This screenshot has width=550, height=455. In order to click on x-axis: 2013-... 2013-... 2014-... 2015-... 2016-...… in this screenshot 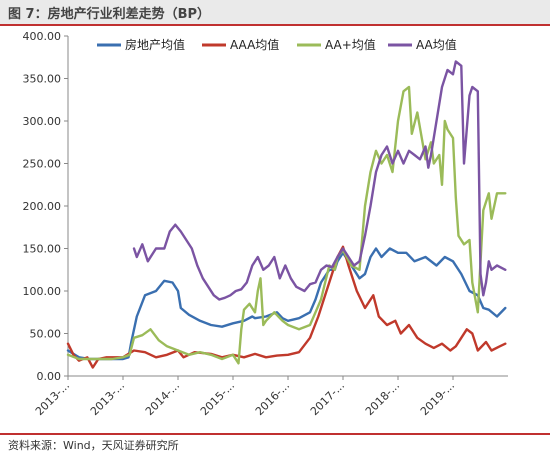, I will do `click(270, 396)`.